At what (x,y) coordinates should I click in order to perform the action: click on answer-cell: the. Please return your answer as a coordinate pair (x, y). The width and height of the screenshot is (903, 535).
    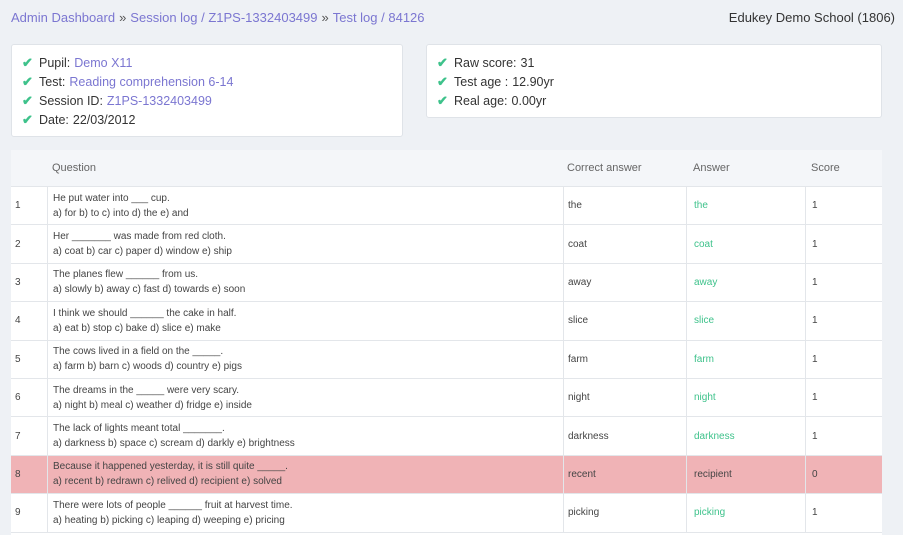
    Looking at the image, I should click on (745, 206).